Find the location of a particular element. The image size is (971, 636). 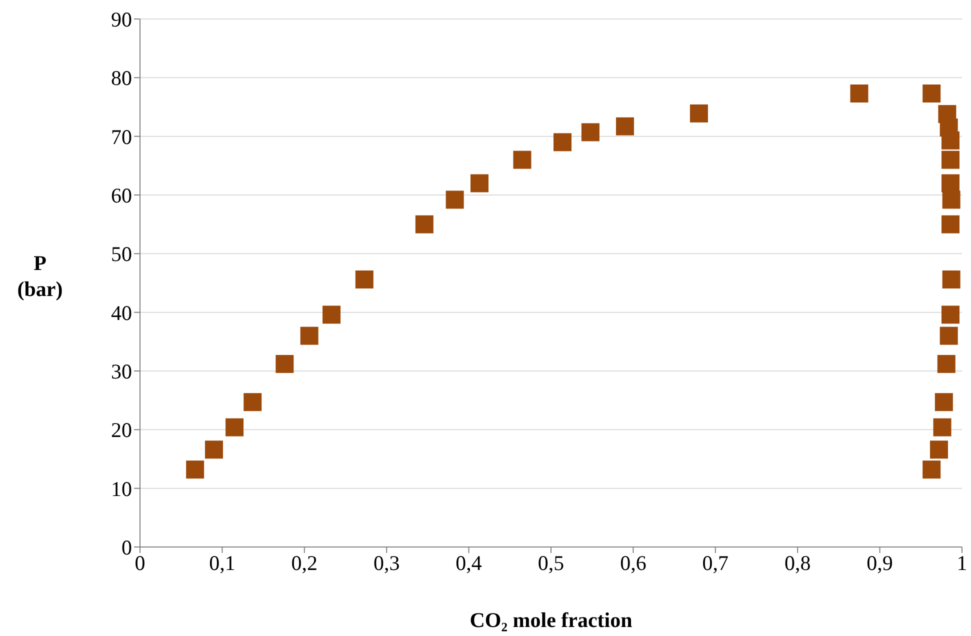

x-tick-label: 0,4 is located at coordinates (469, 562).